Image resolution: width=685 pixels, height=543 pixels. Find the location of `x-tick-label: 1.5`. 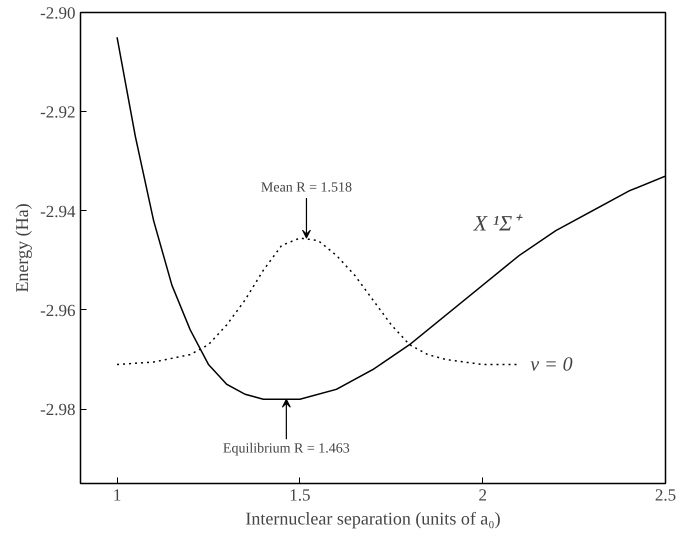

x-tick-label: 1.5 is located at coordinates (299, 495).